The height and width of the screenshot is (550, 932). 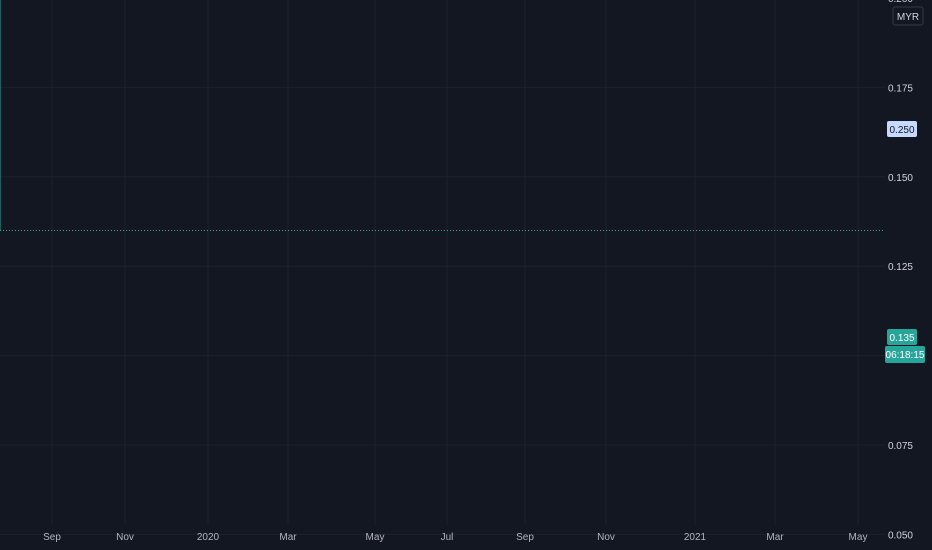 I want to click on y-tick-label: 0.175, so click(x=900, y=88).